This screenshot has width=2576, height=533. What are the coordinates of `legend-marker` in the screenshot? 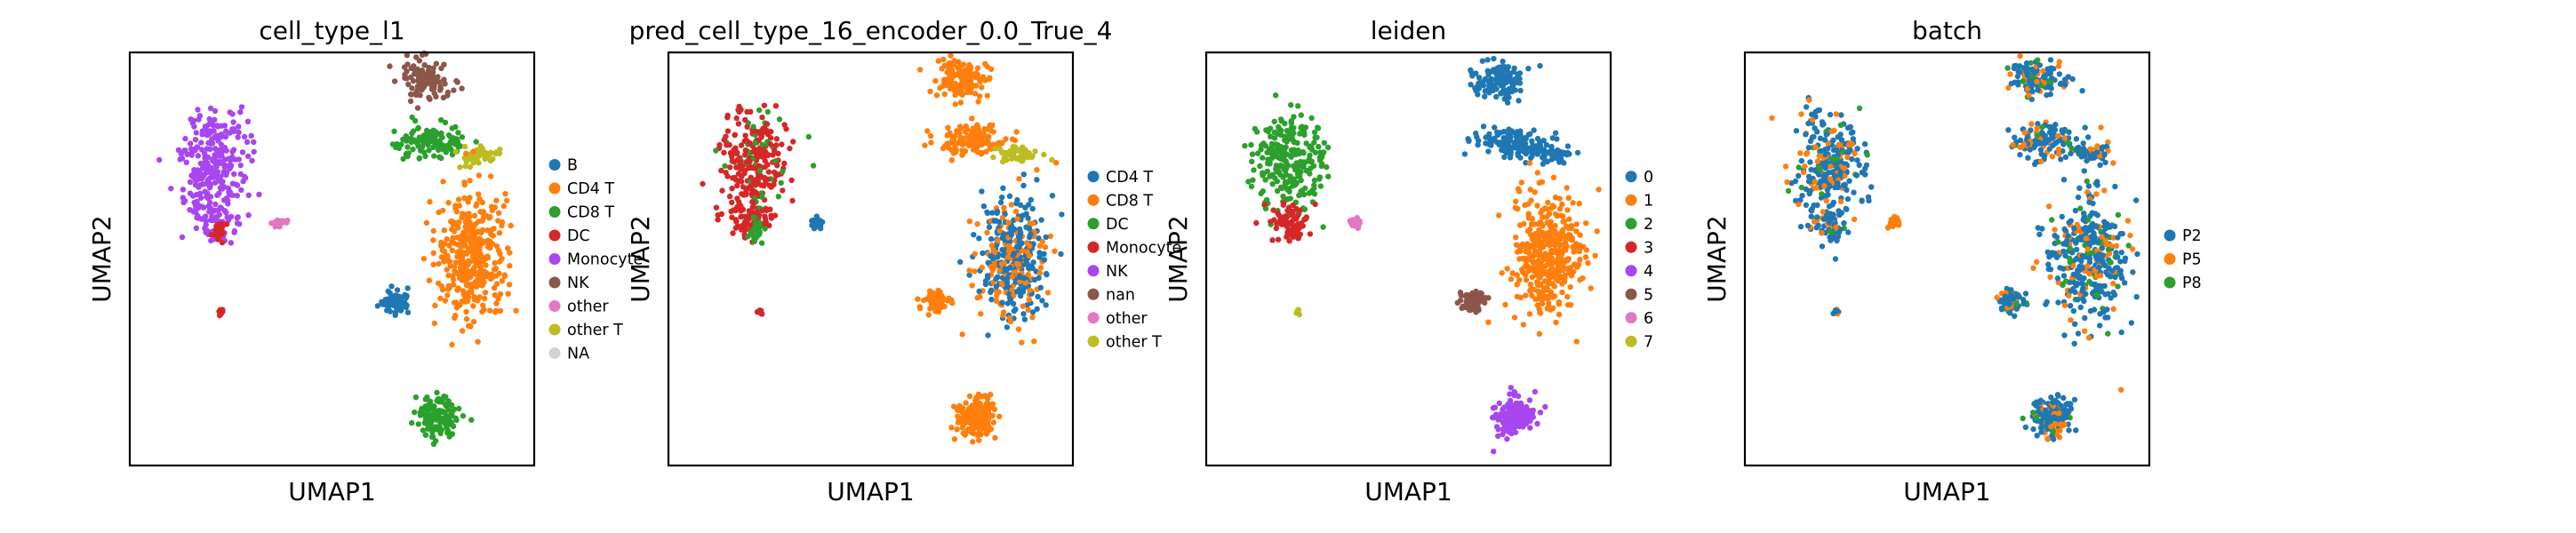 It's located at (554, 212).